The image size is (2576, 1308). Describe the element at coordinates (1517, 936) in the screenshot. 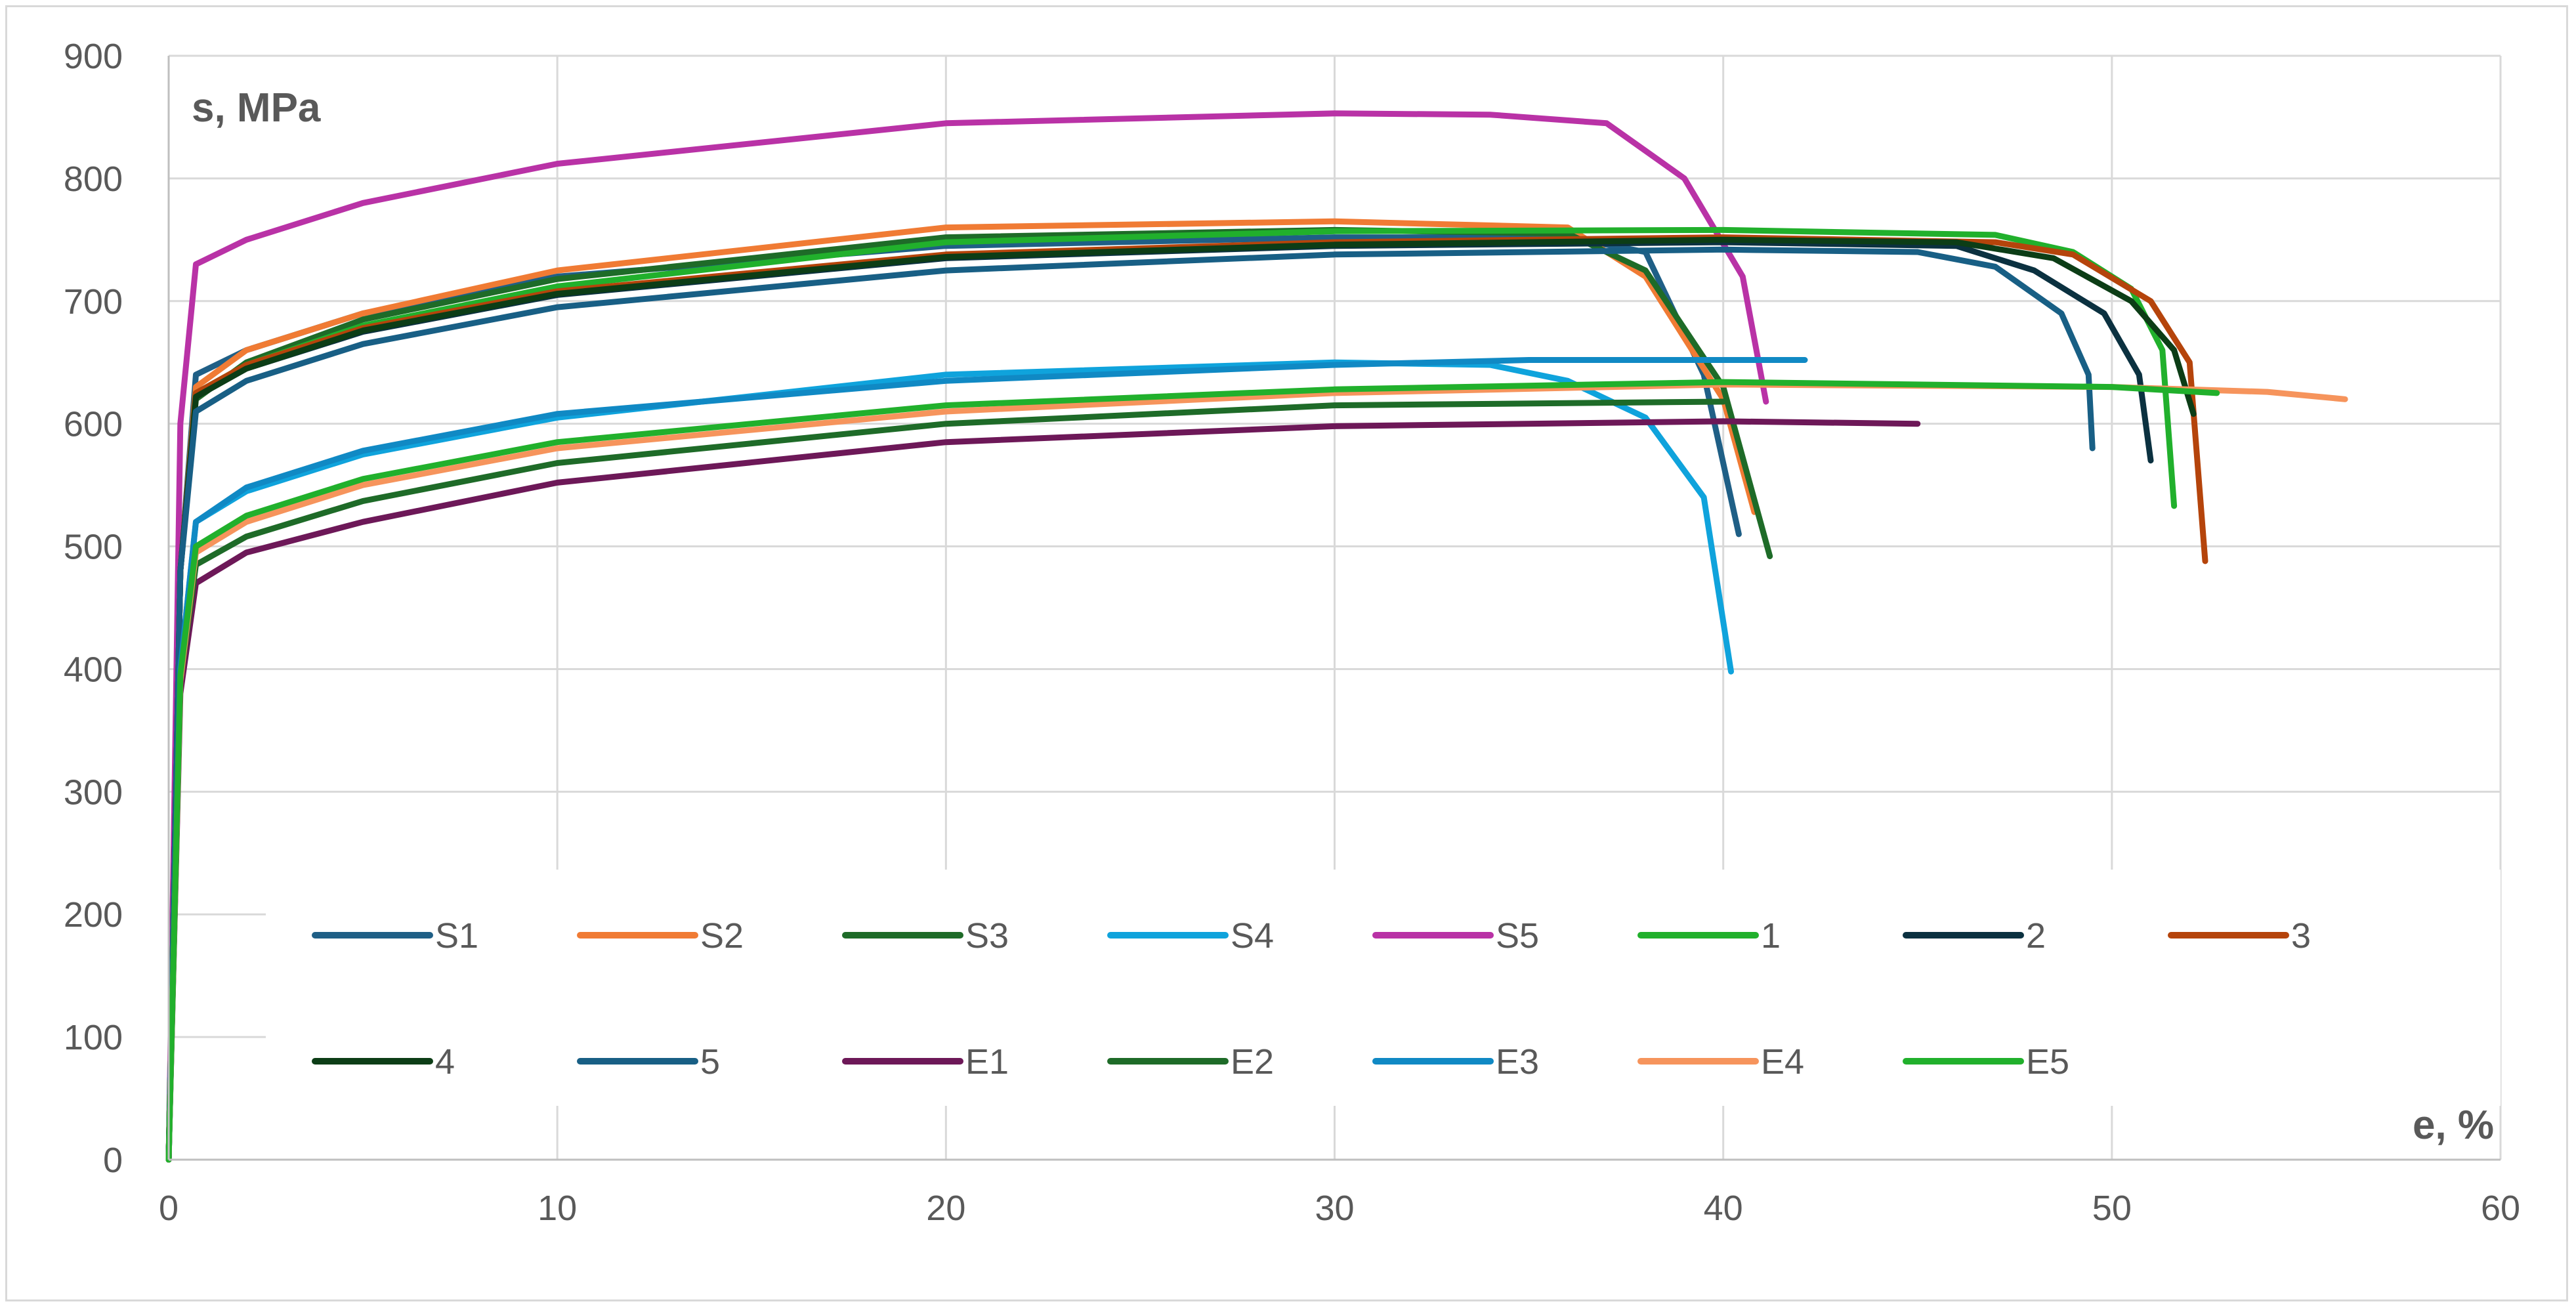

I see `legend-label-s5: S5` at that location.